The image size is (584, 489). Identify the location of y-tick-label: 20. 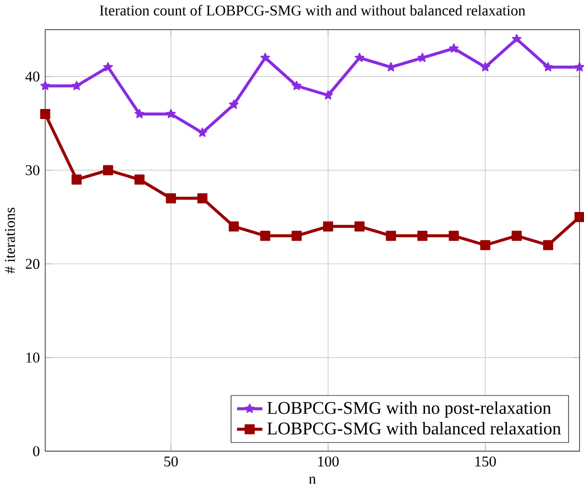
(33, 264).